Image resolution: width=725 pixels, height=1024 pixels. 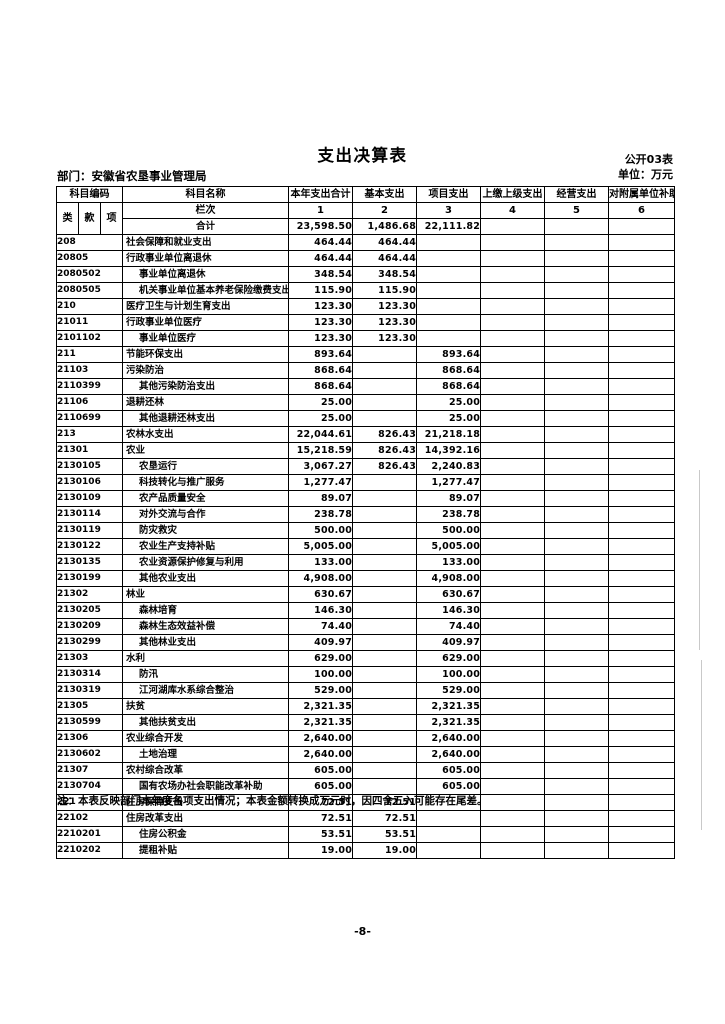 What do you see at coordinates (321, 722) in the screenshot?
I see `row-value-1: 2,321.35` at bounding box center [321, 722].